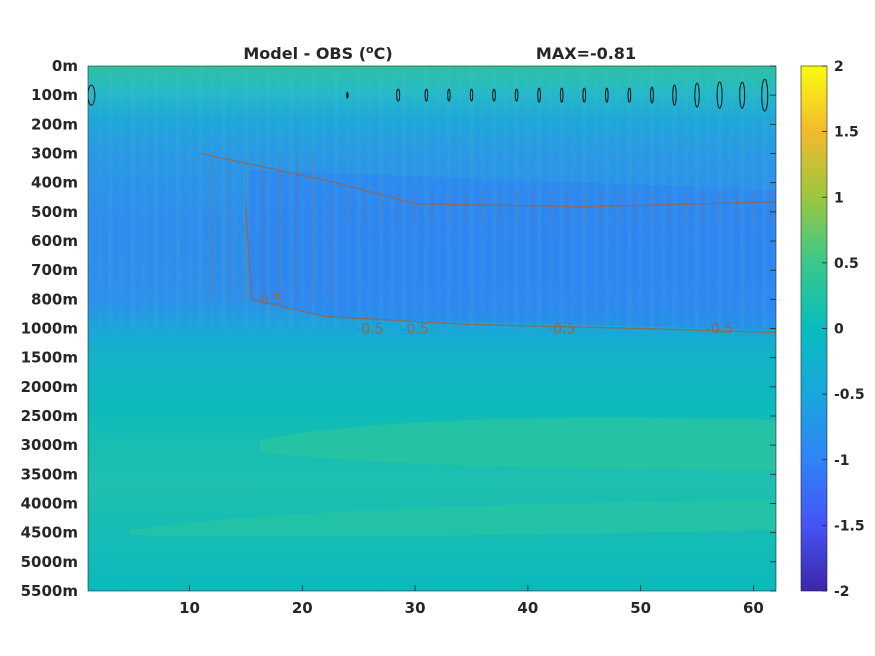 Image resolution: width=875 pixels, height=656 pixels. What do you see at coordinates (839, 198) in the screenshot?
I see `colorbar-tick-label: 1` at bounding box center [839, 198].